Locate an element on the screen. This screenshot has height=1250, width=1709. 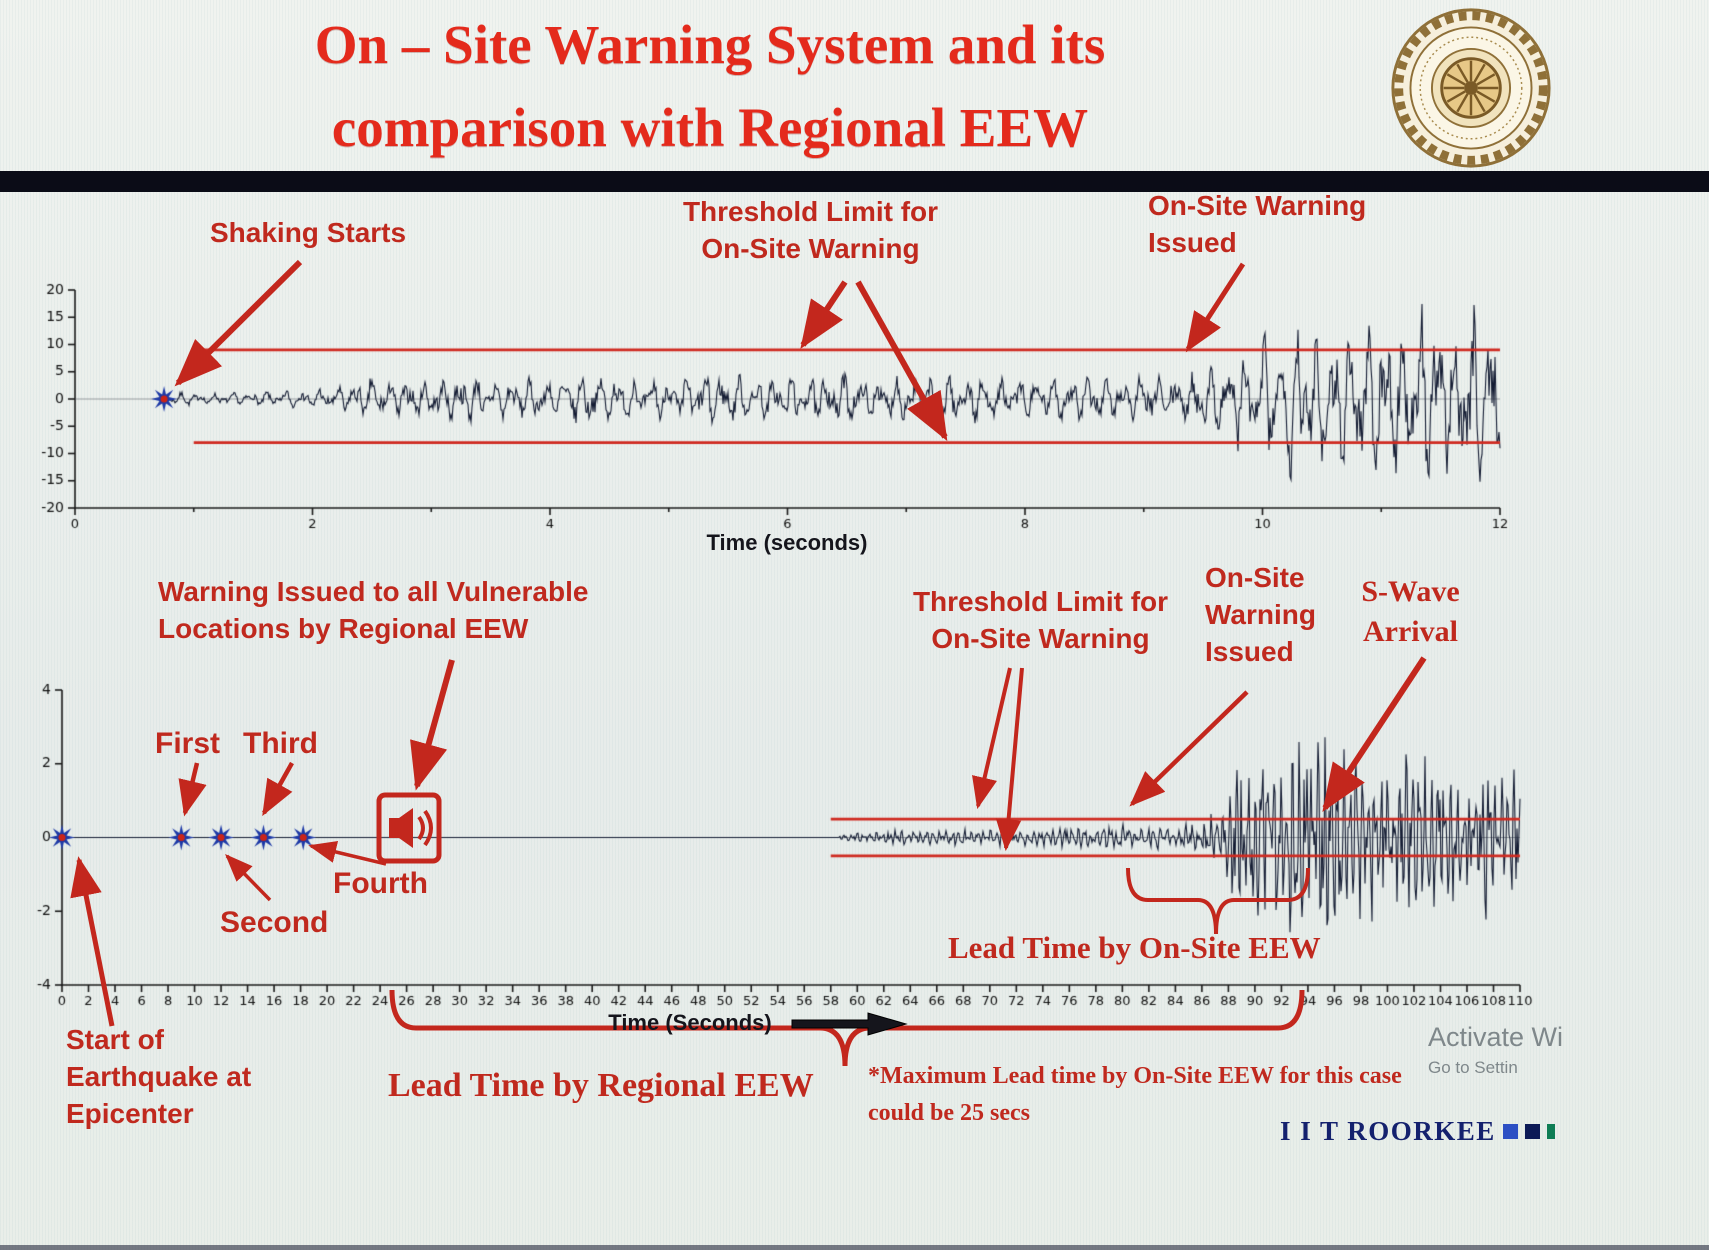
brand-text: I I T ROORKEE is located at coordinates (1388, 1131).